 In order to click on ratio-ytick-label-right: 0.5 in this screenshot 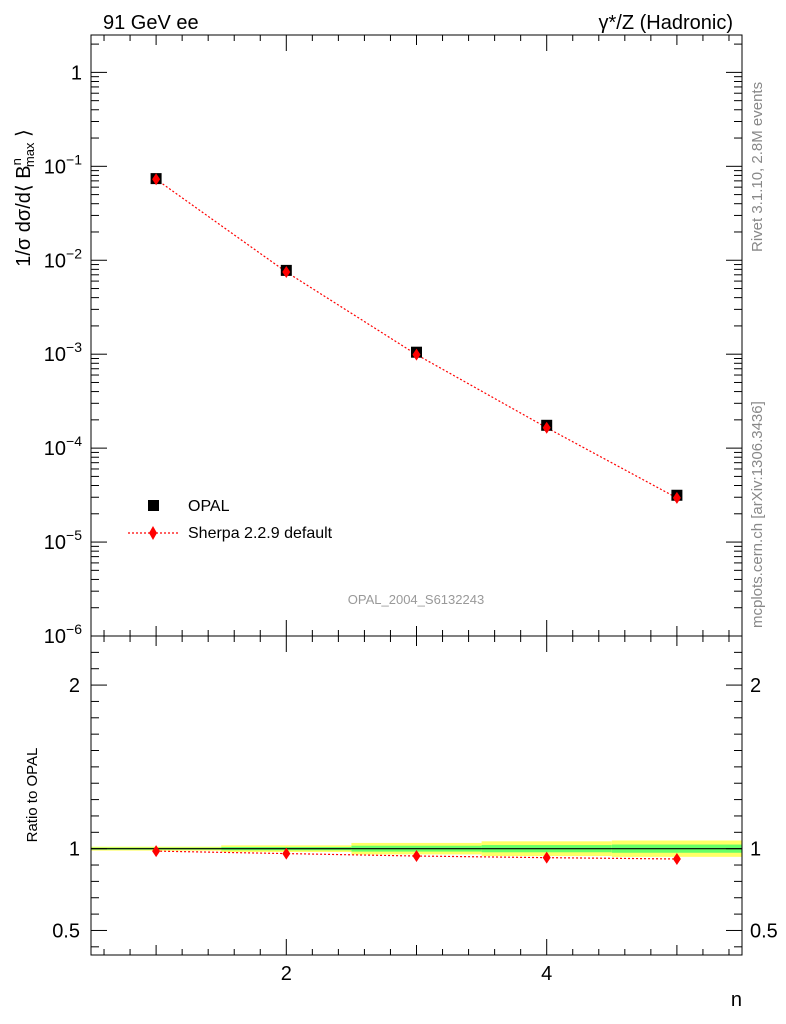, I will do `click(764, 931)`.